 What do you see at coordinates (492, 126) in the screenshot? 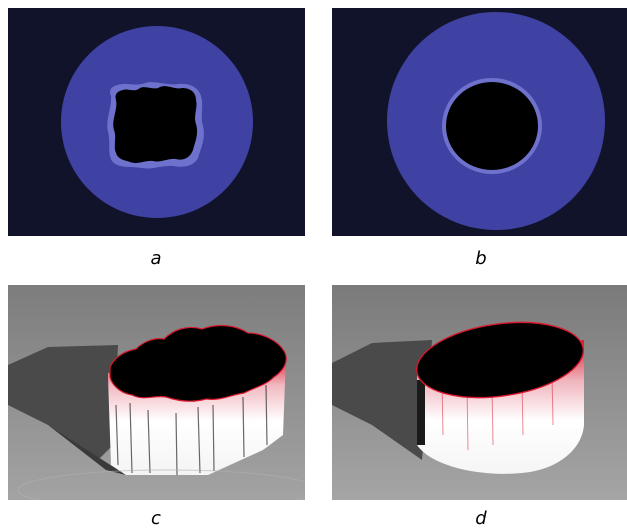
I see `circular-hole` at bounding box center [492, 126].